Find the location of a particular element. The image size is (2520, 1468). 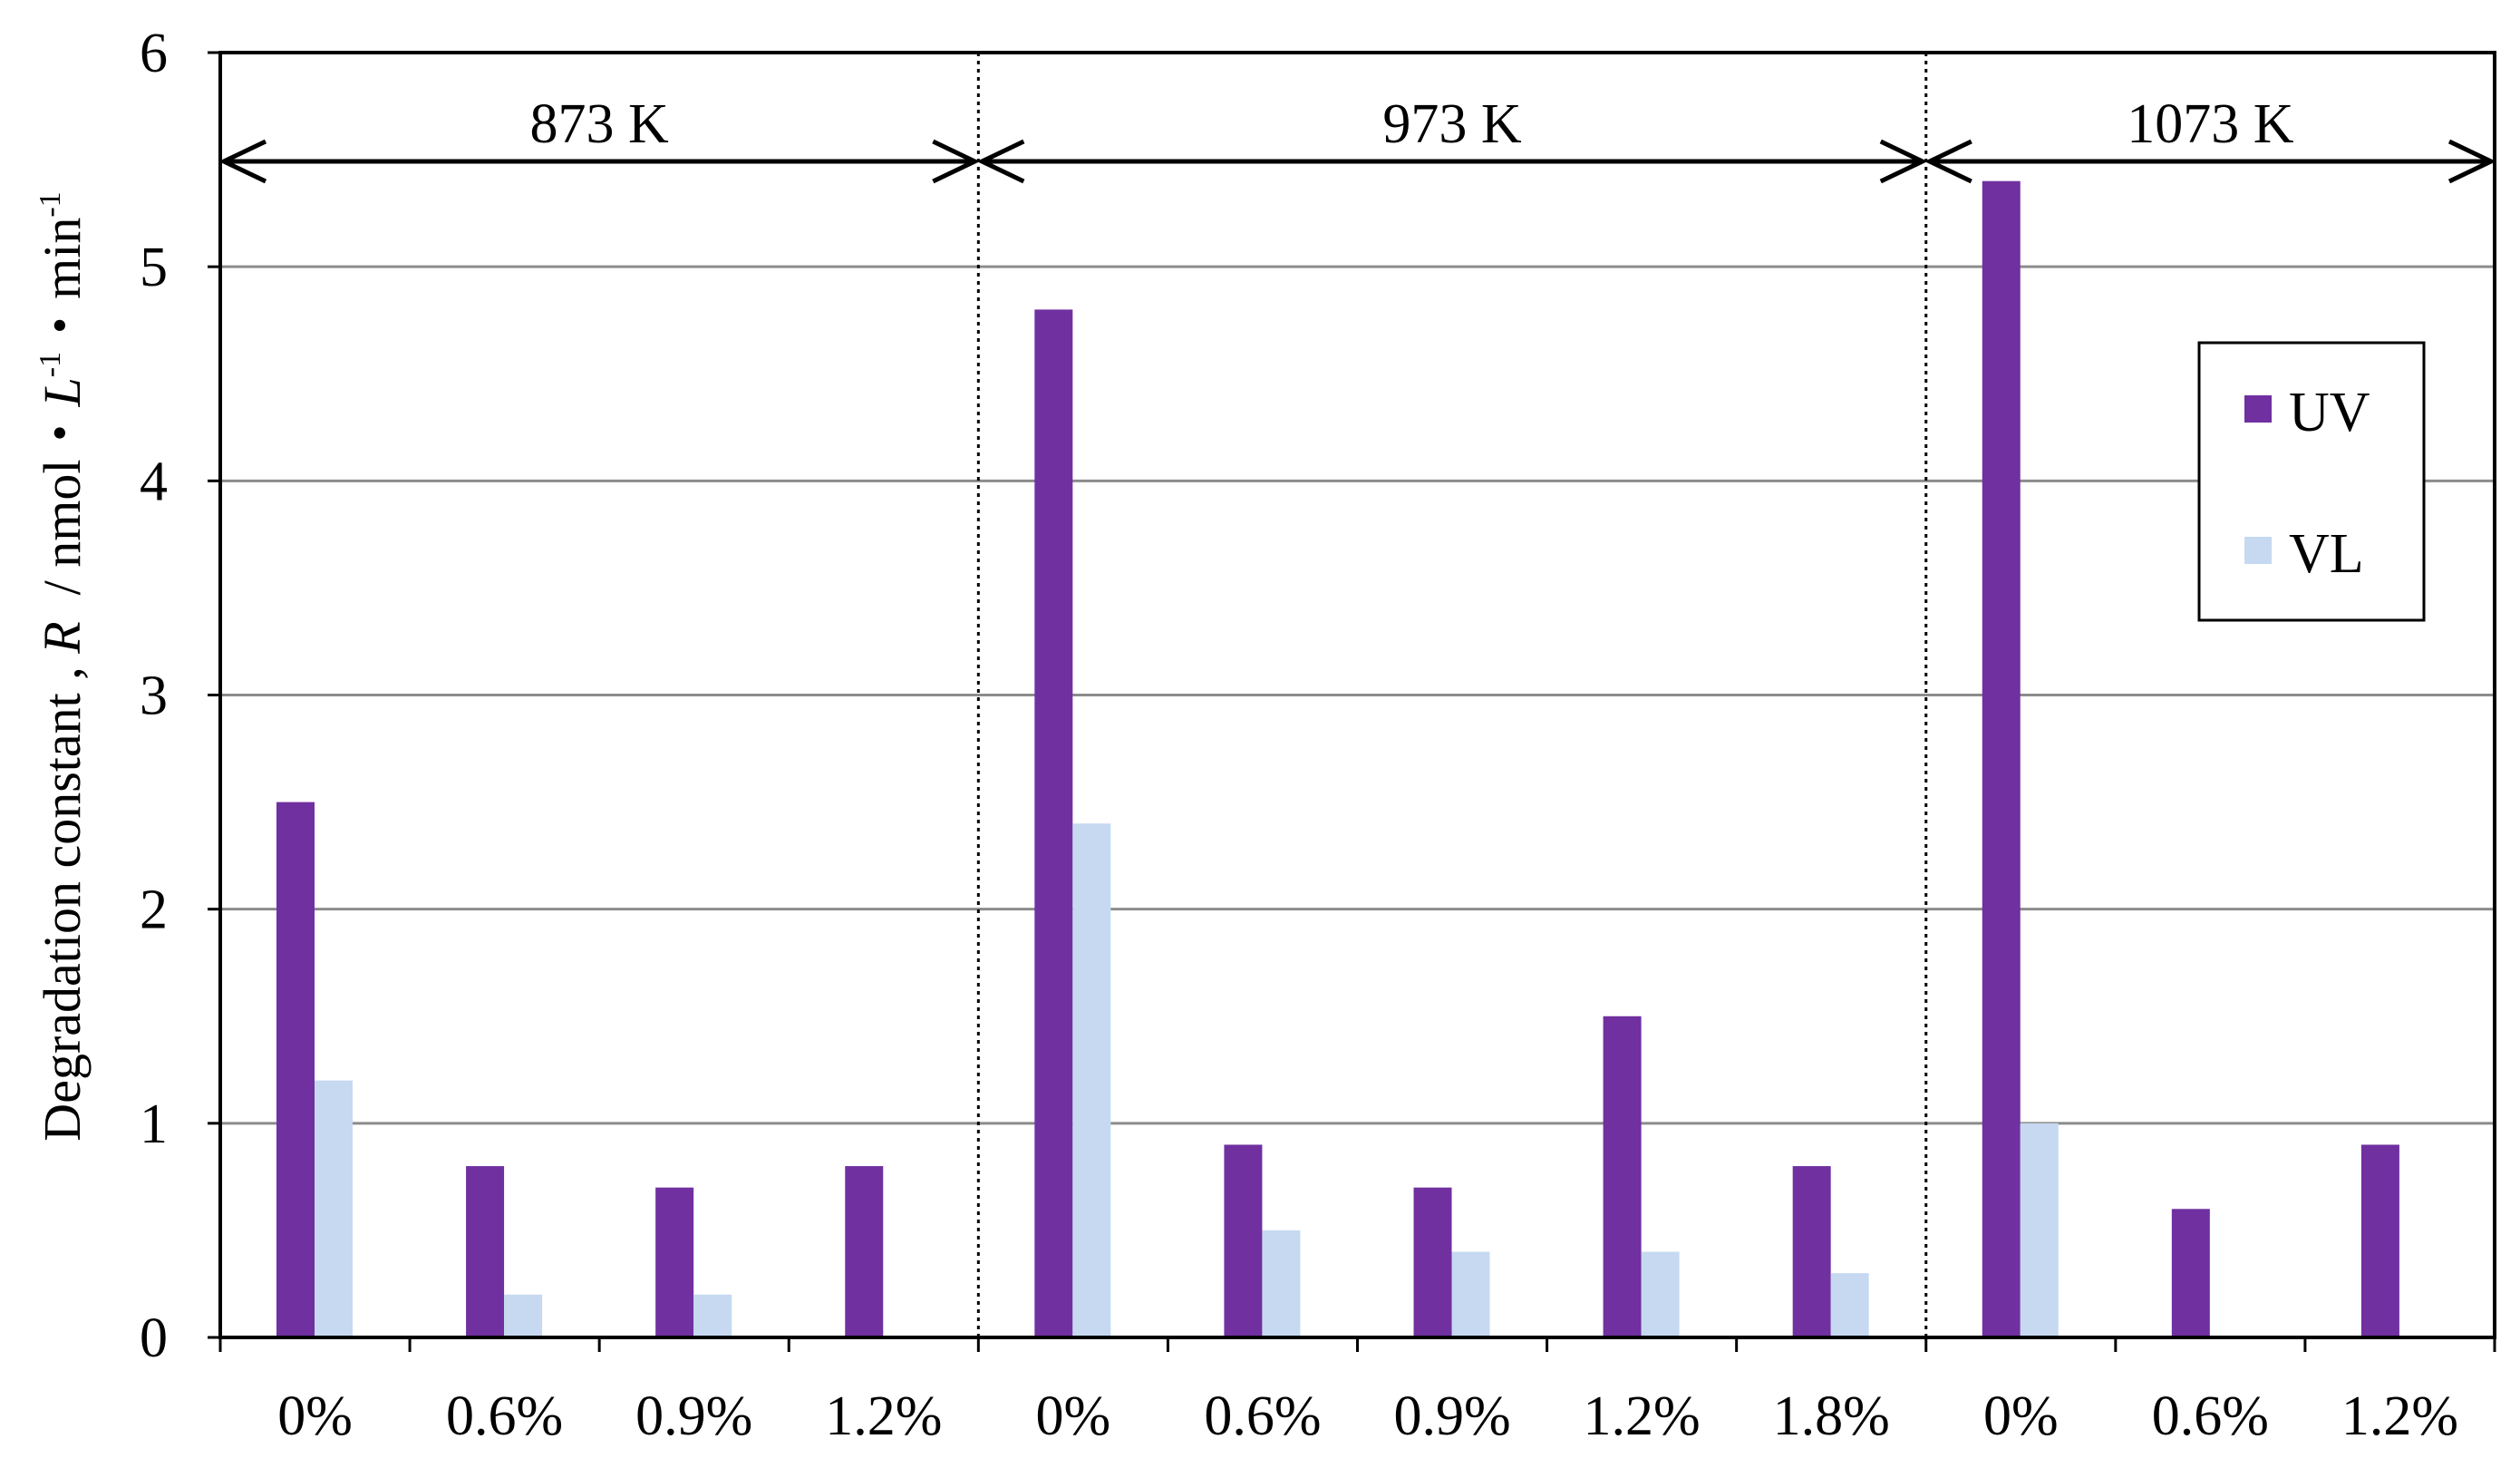

y-tick-label: 2 is located at coordinates (154, 910).